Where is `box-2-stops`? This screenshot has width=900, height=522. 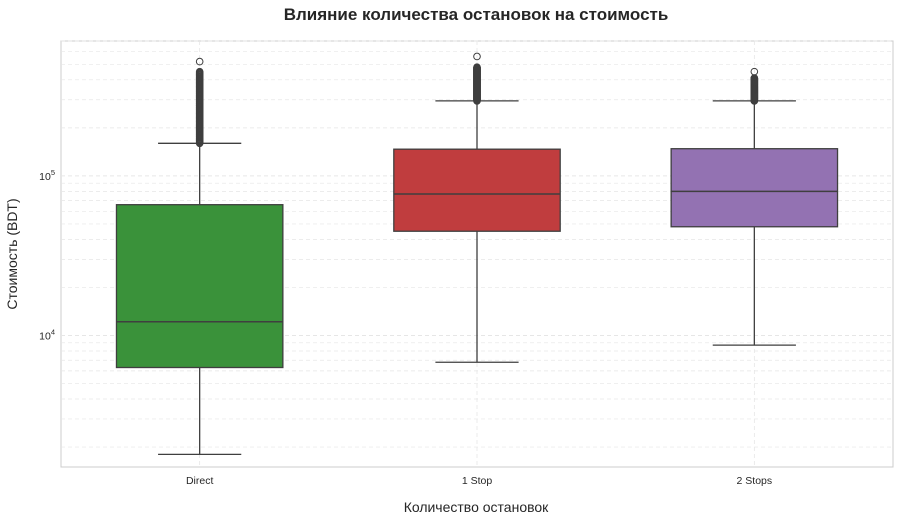
box-2-stops is located at coordinates (754, 206).